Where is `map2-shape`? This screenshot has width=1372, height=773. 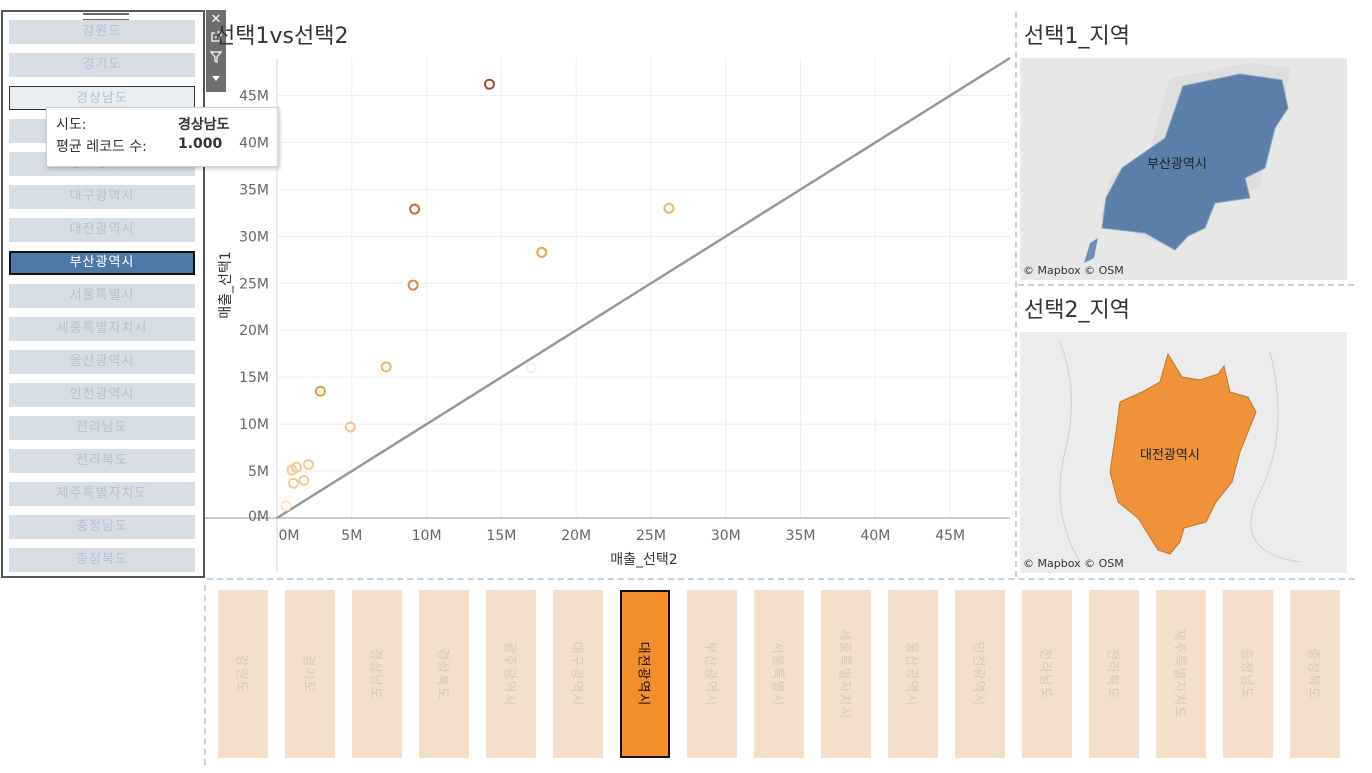 map2-shape is located at coordinates (1183, 452).